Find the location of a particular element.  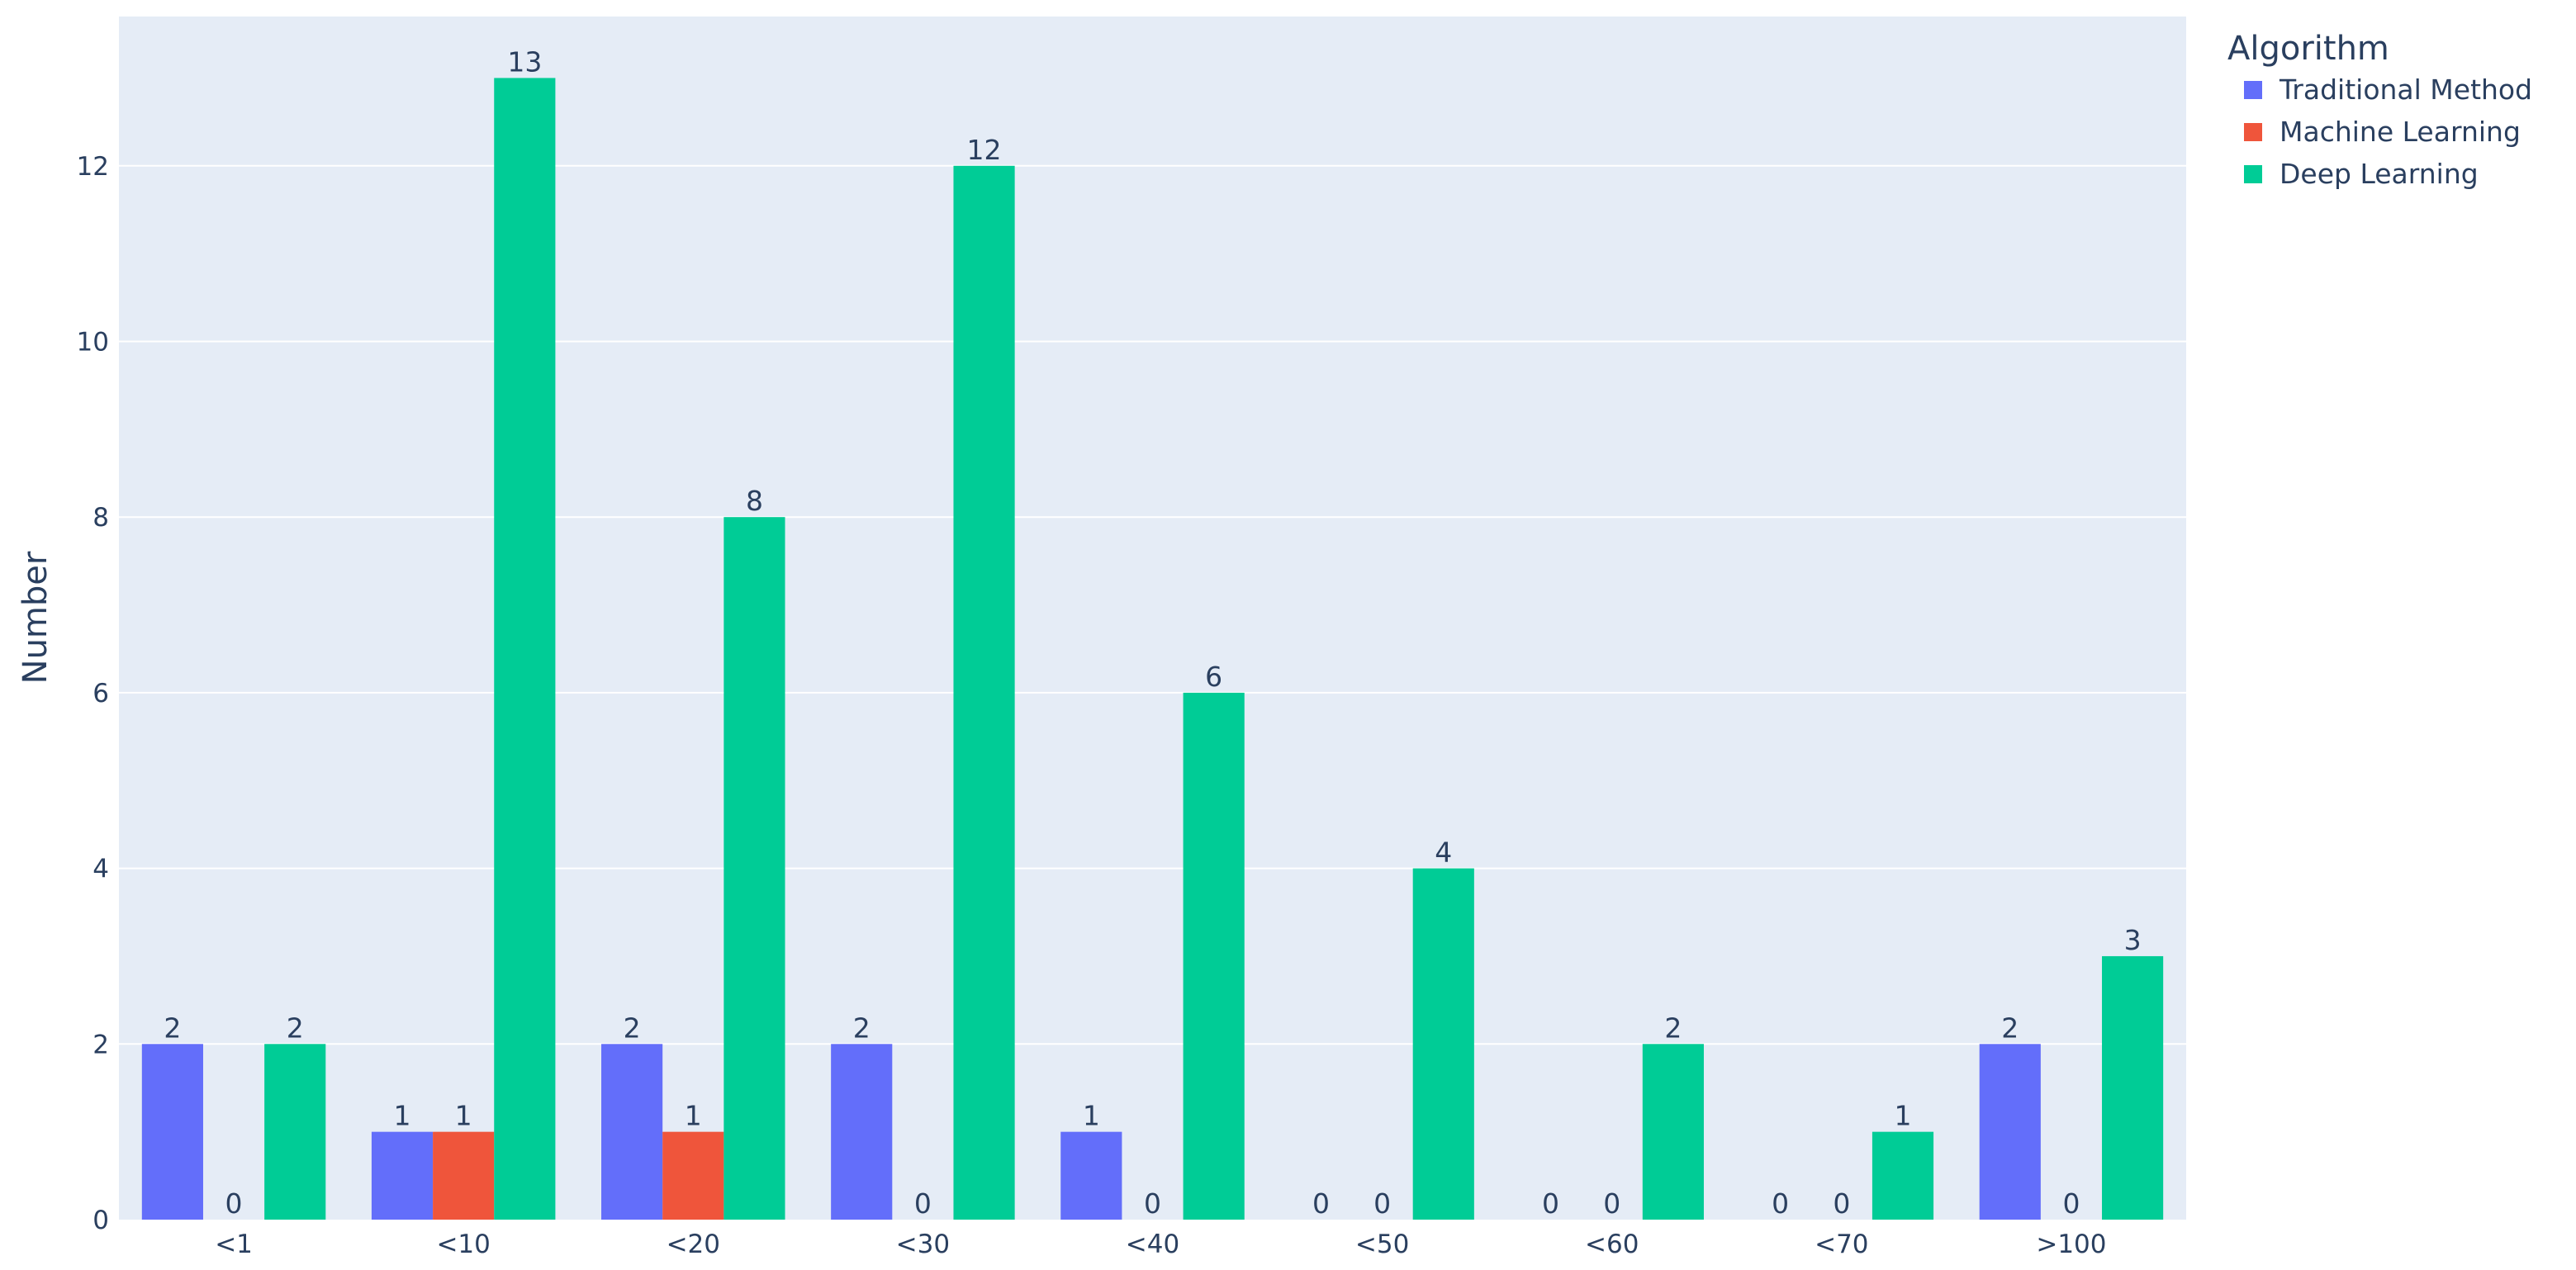

bar-value-label: 12 is located at coordinates (984, 150).